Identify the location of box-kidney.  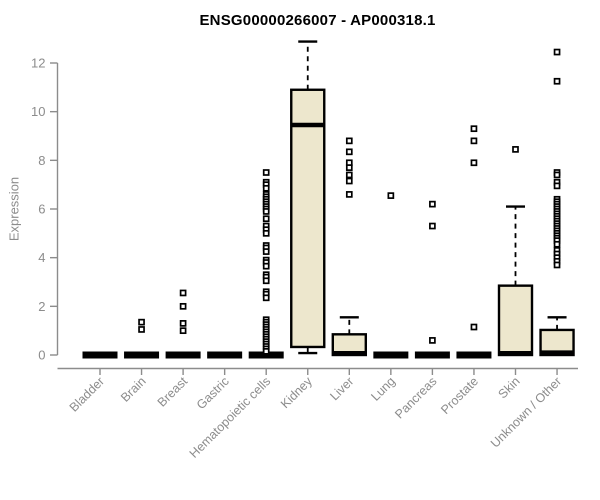
(308, 197).